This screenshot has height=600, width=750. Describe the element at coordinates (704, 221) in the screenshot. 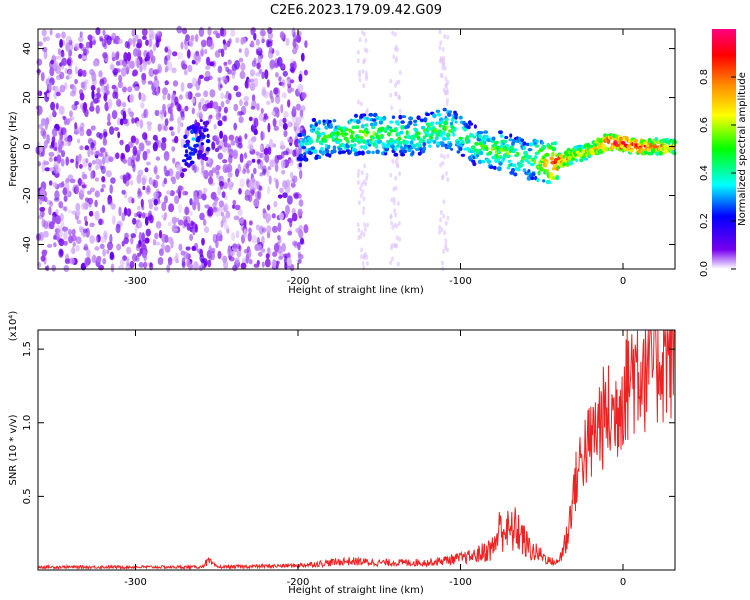

I see `colorbar-tick-label: 0.2` at that location.